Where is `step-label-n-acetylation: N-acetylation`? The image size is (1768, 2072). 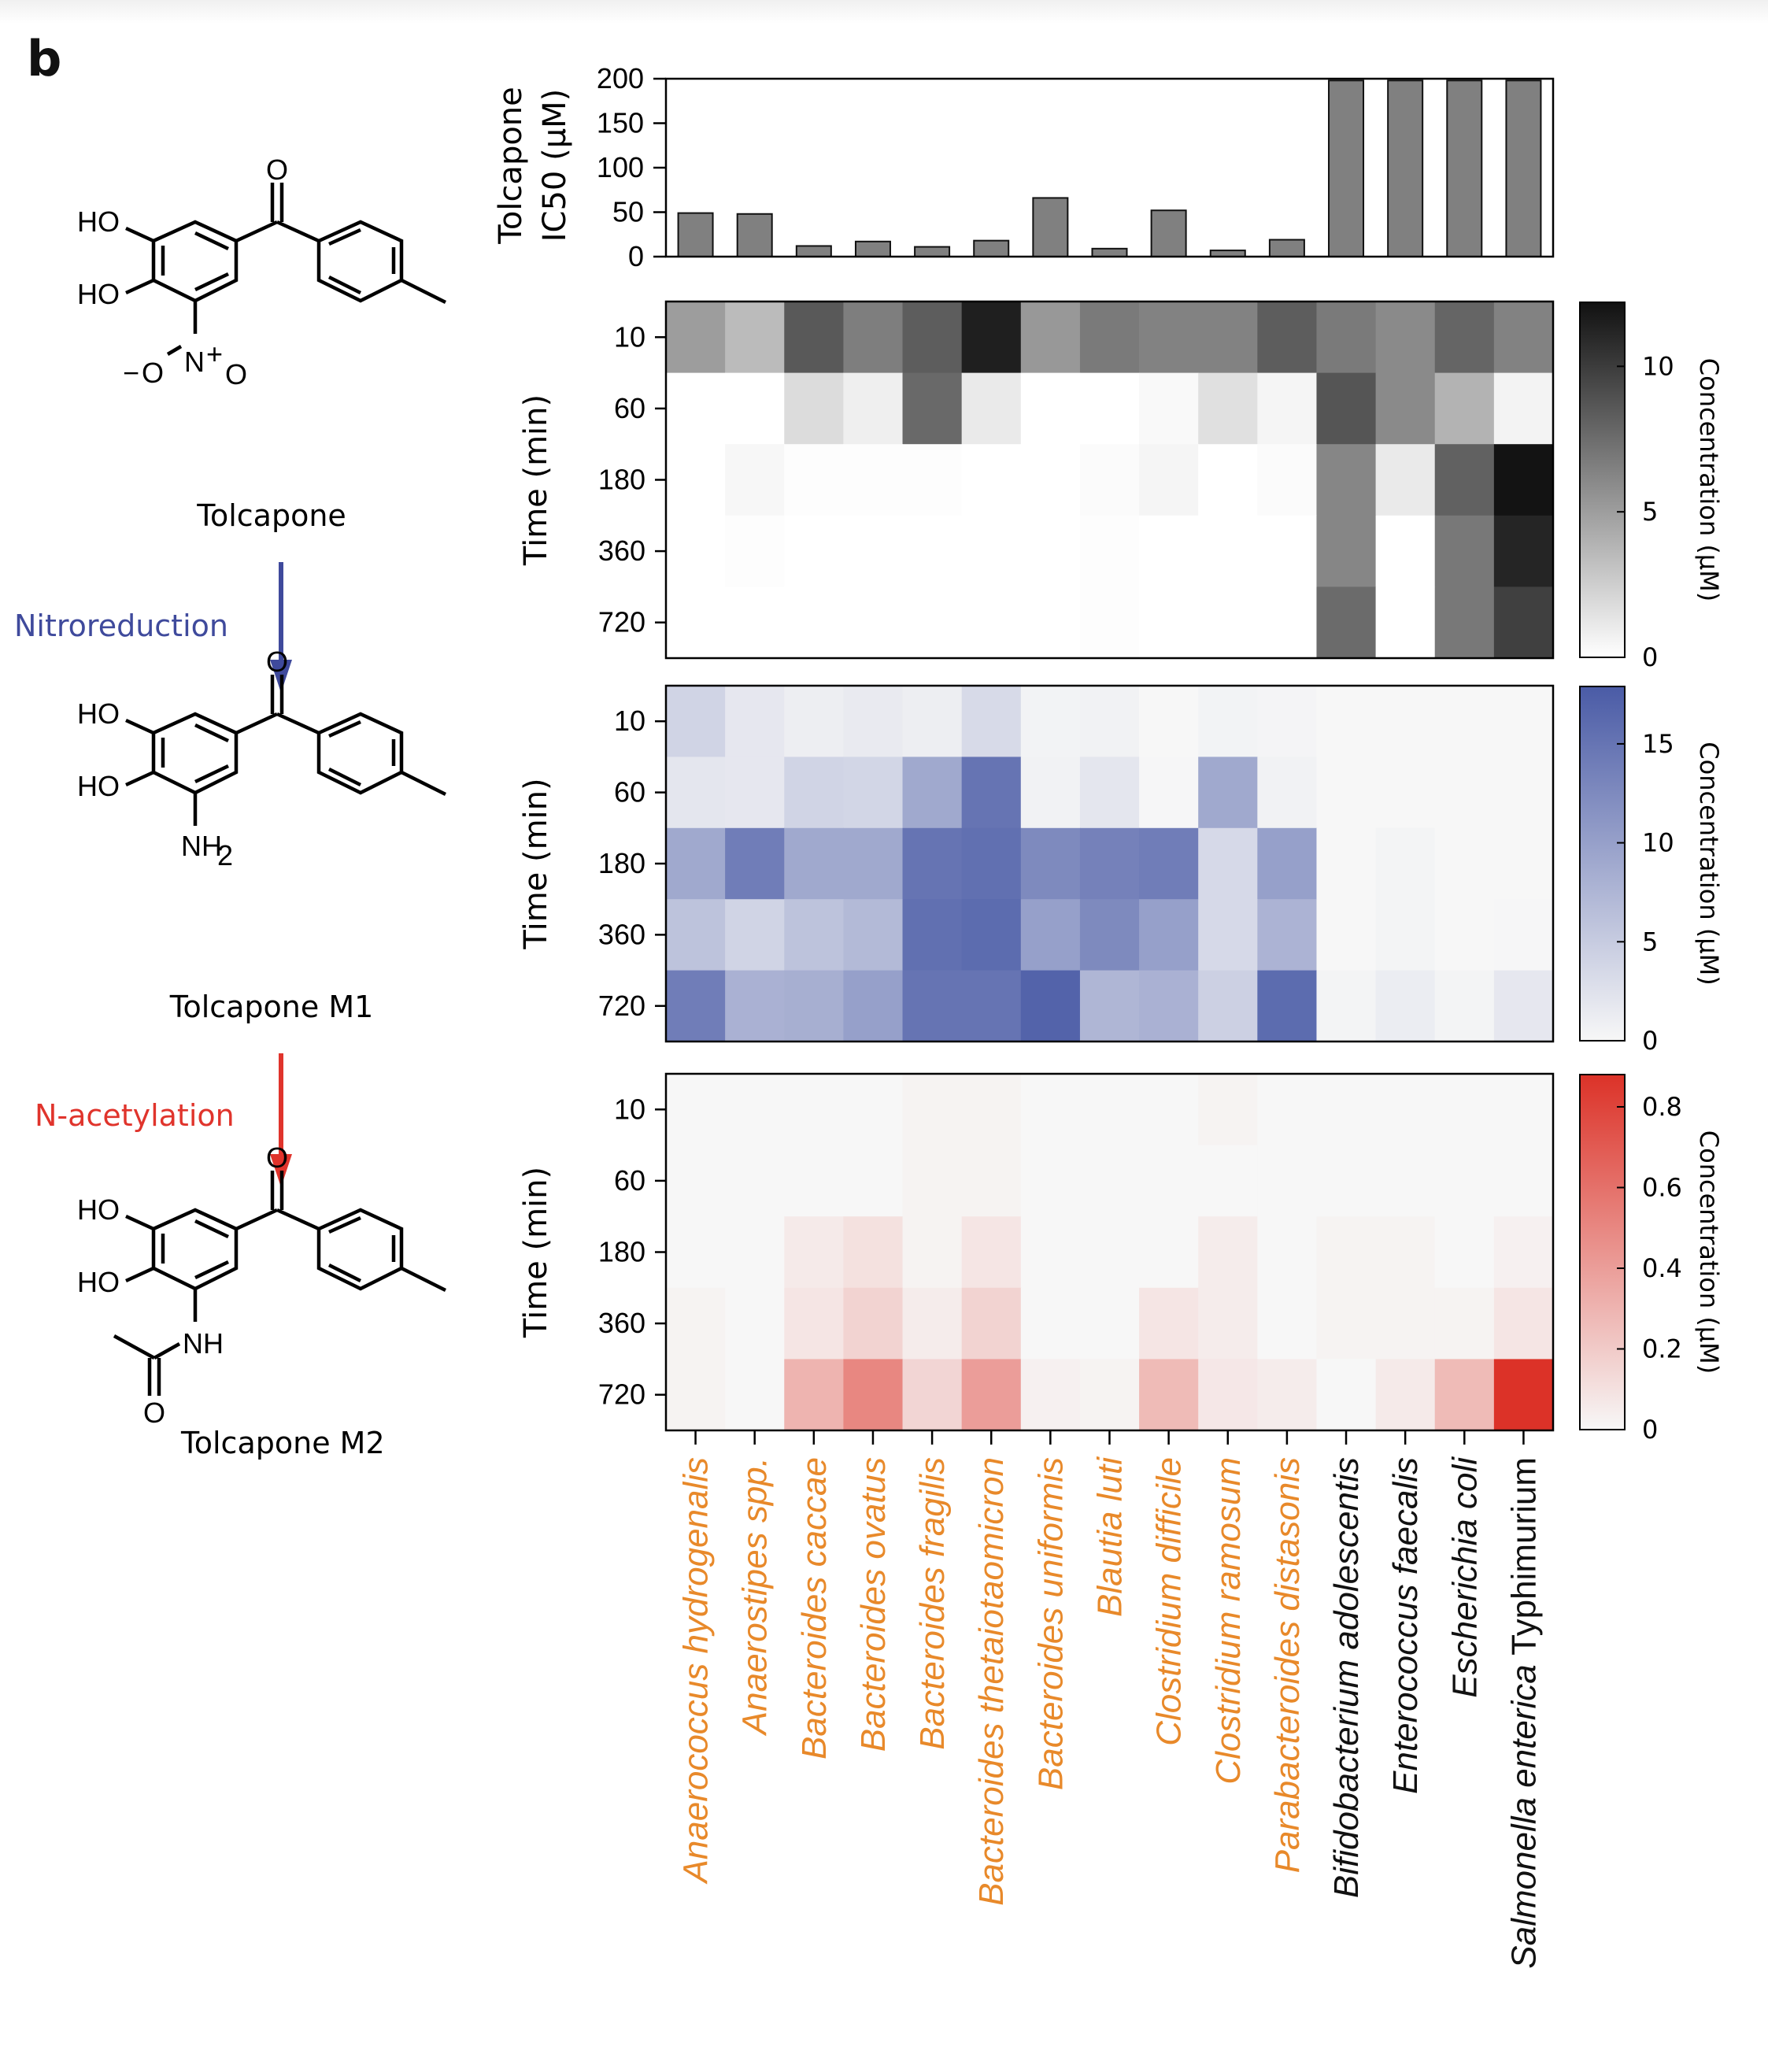 step-label-n-acetylation: N-acetylation is located at coordinates (135, 1115).